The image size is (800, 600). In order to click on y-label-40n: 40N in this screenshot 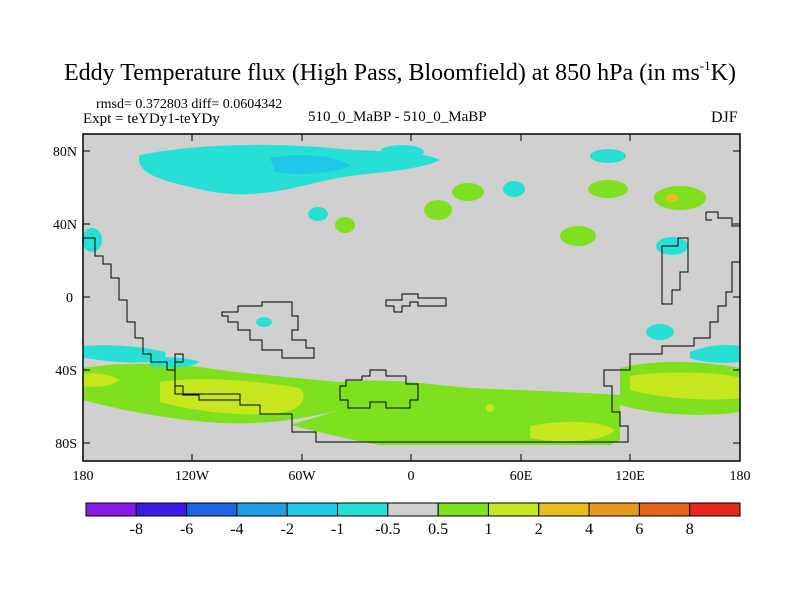, I will do `click(65, 225)`.